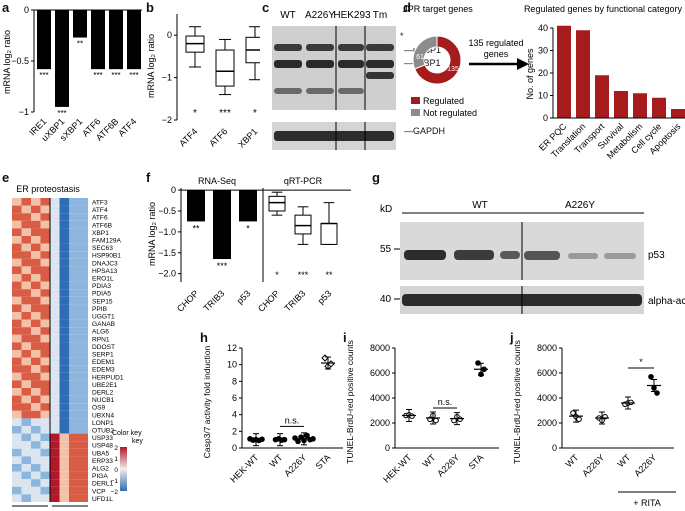 This screenshot has height=511, width=685. Describe the element at coordinates (376, 177) in the screenshot. I see `panel-label-g: g` at that location.